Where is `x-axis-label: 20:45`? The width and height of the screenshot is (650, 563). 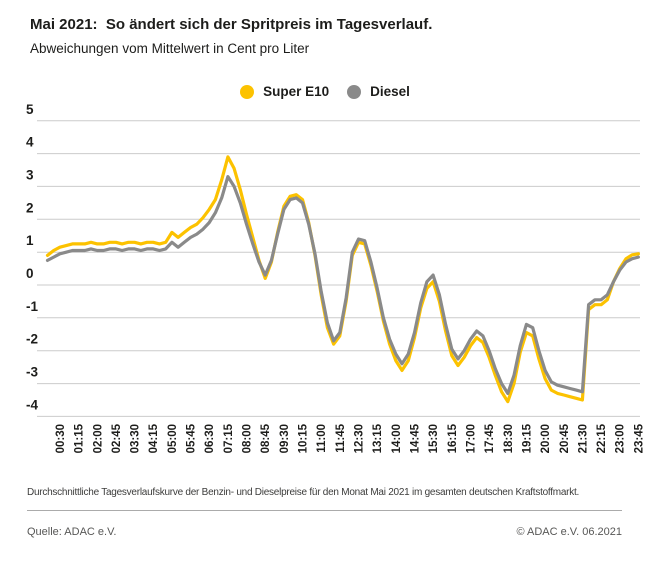 x-axis-label: 20:45 is located at coordinates (565, 438).